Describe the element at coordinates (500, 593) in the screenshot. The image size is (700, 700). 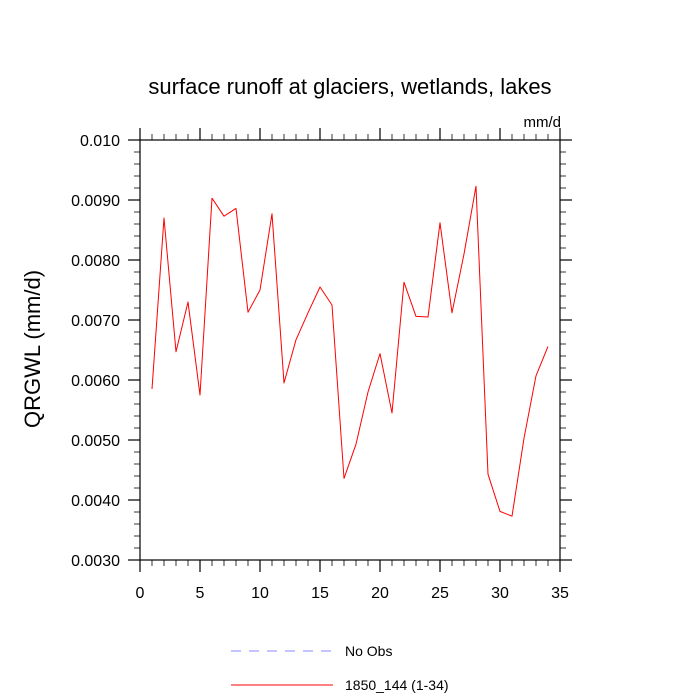
I see `x-tick-label: 30` at that location.